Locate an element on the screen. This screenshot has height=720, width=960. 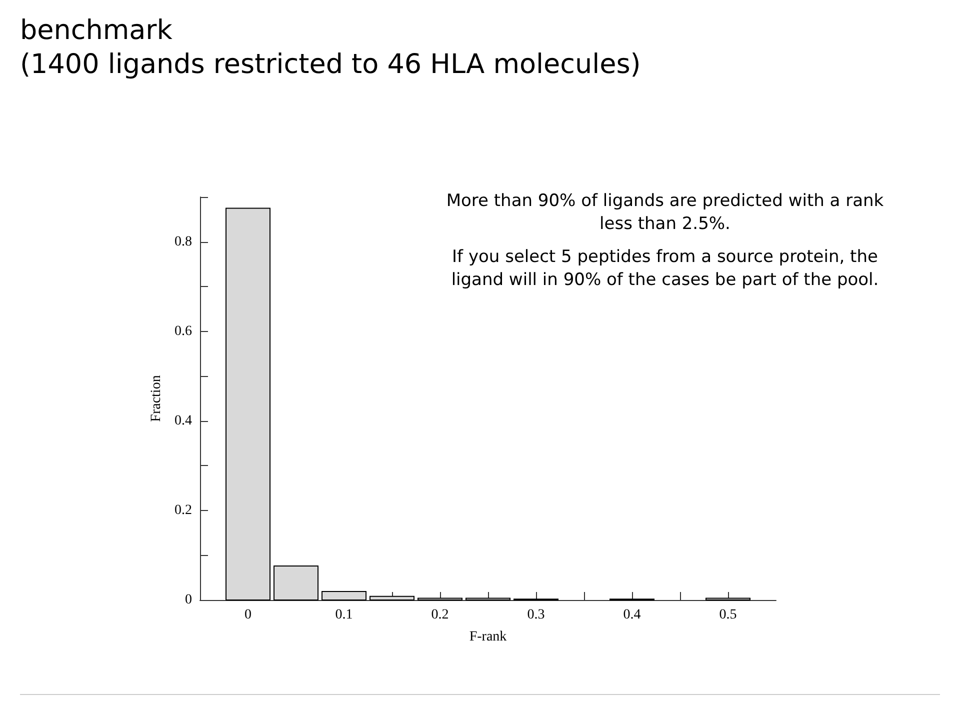
x-tick-label: 0.4 is located at coordinates (632, 615).